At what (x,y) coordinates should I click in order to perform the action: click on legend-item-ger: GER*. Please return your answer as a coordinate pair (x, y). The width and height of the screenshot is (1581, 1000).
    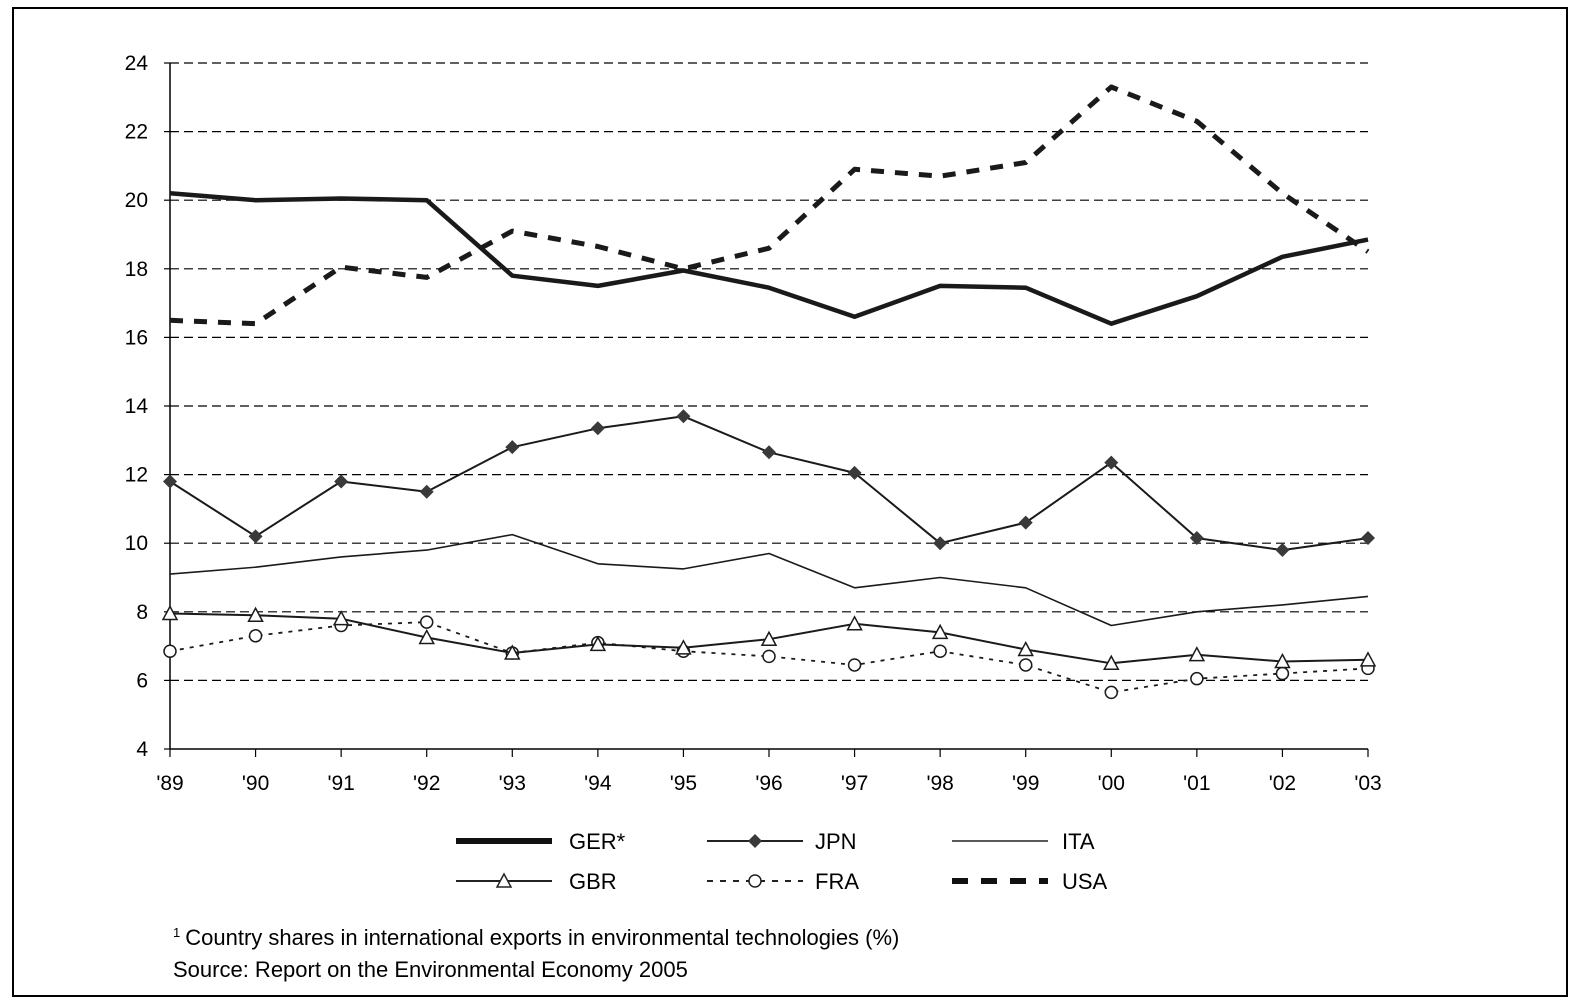
    Looking at the image, I should click on (541, 841).